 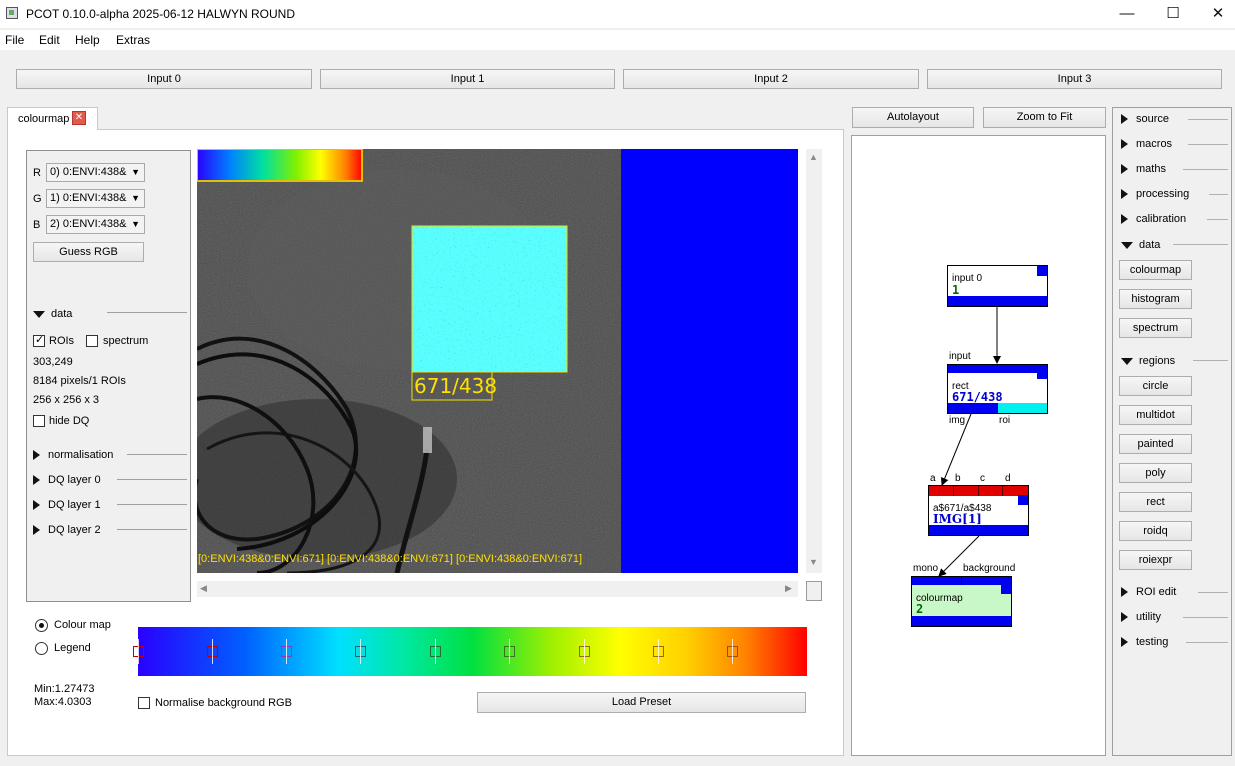 I want to click on input-1-button: Input 1, so click(x=467, y=79).